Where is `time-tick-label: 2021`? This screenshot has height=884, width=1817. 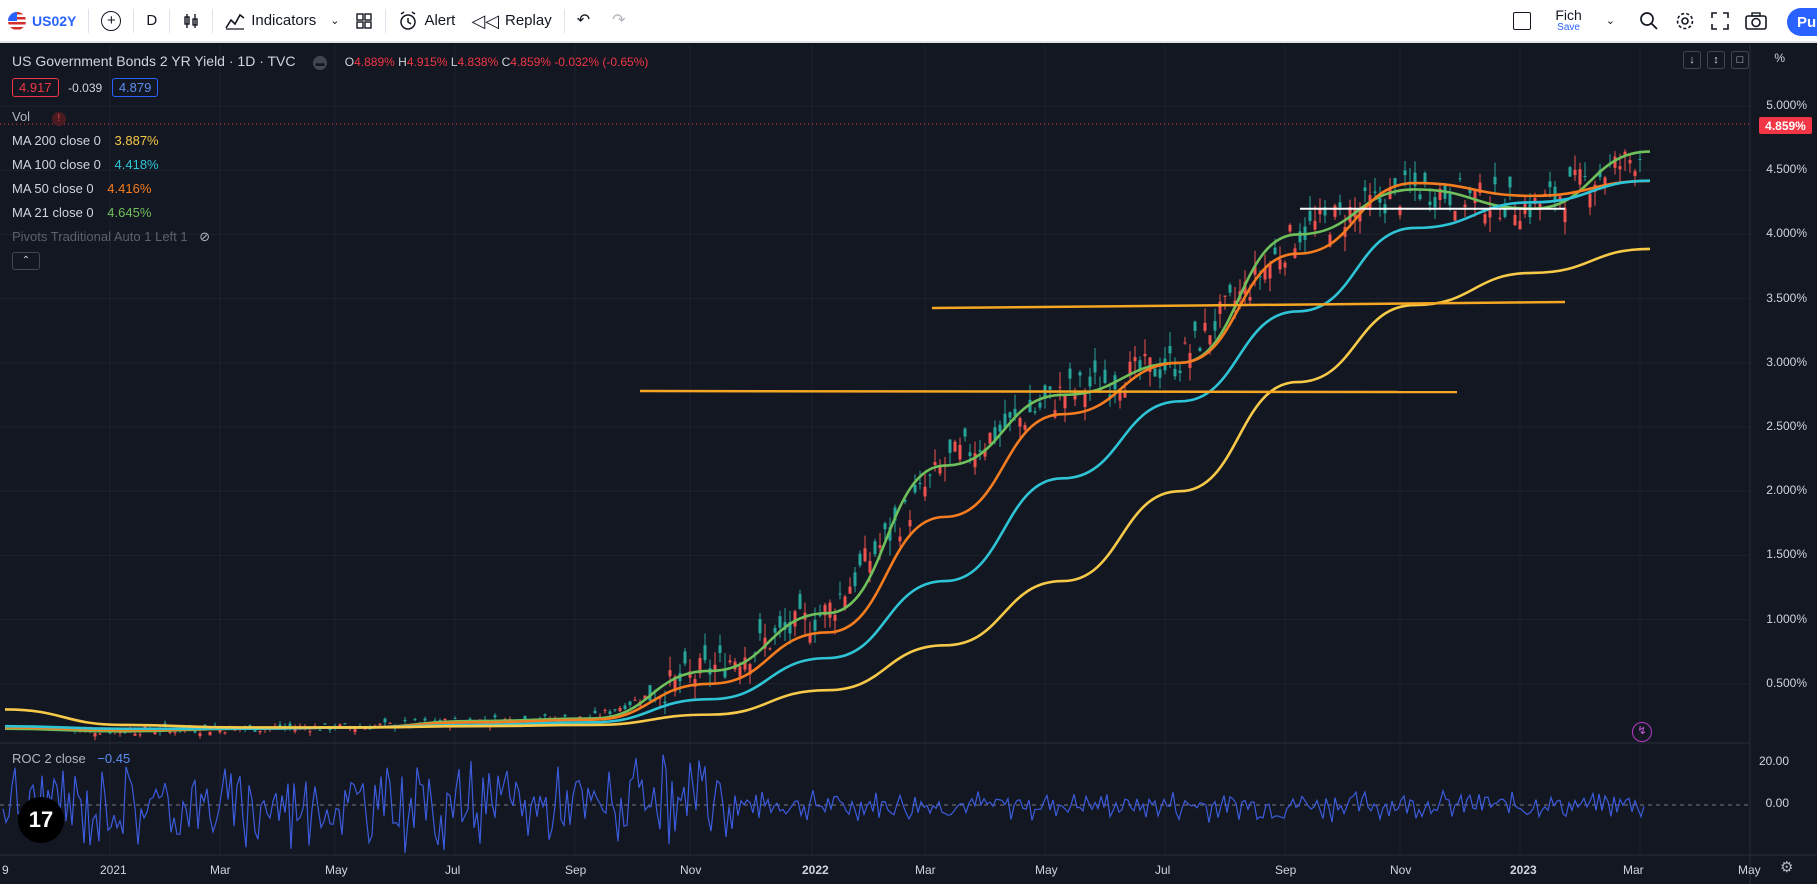 time-tick-label: 2021 is located at coordinates (113, 870).